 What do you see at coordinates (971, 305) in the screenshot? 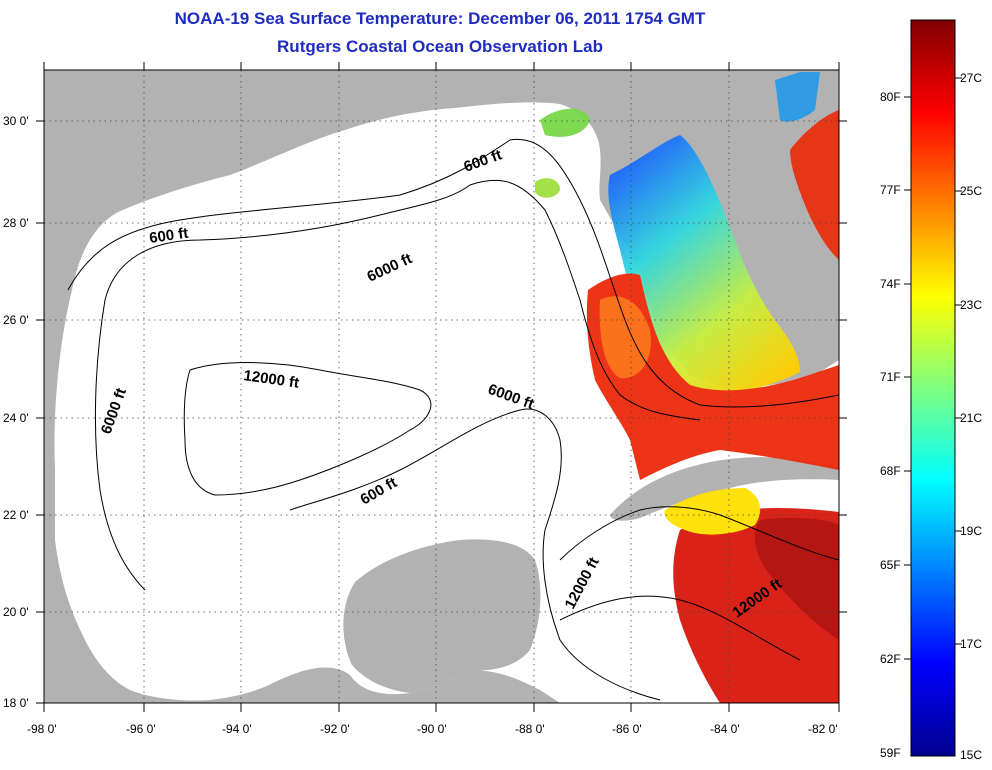
I see `colorbar-c-label: 23C` at bounding box center [971, 305].